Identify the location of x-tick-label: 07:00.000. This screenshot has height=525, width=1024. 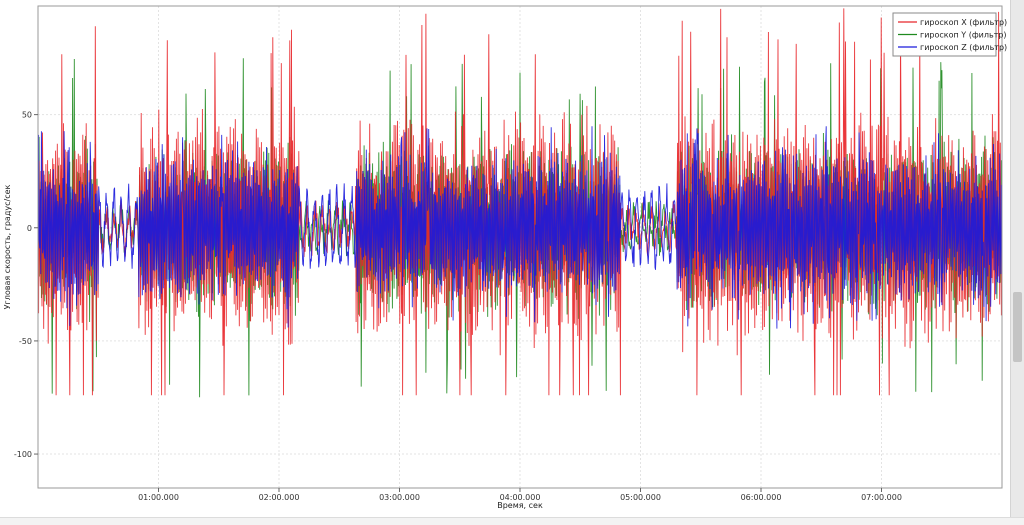
(881, 497).